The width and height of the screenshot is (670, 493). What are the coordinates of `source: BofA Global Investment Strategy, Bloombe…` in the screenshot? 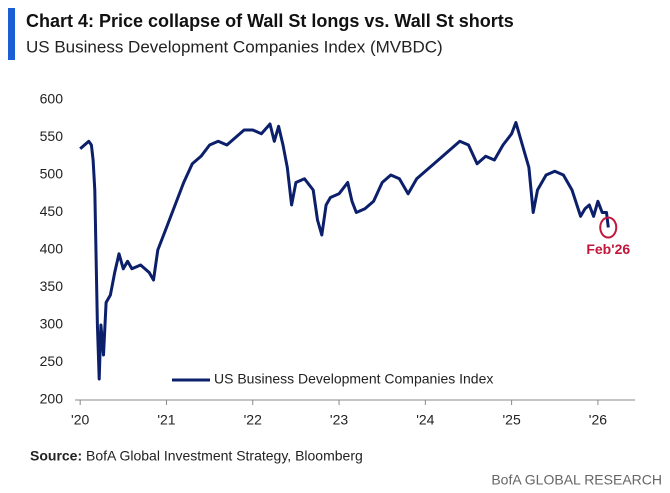 It's located at (224, 456).